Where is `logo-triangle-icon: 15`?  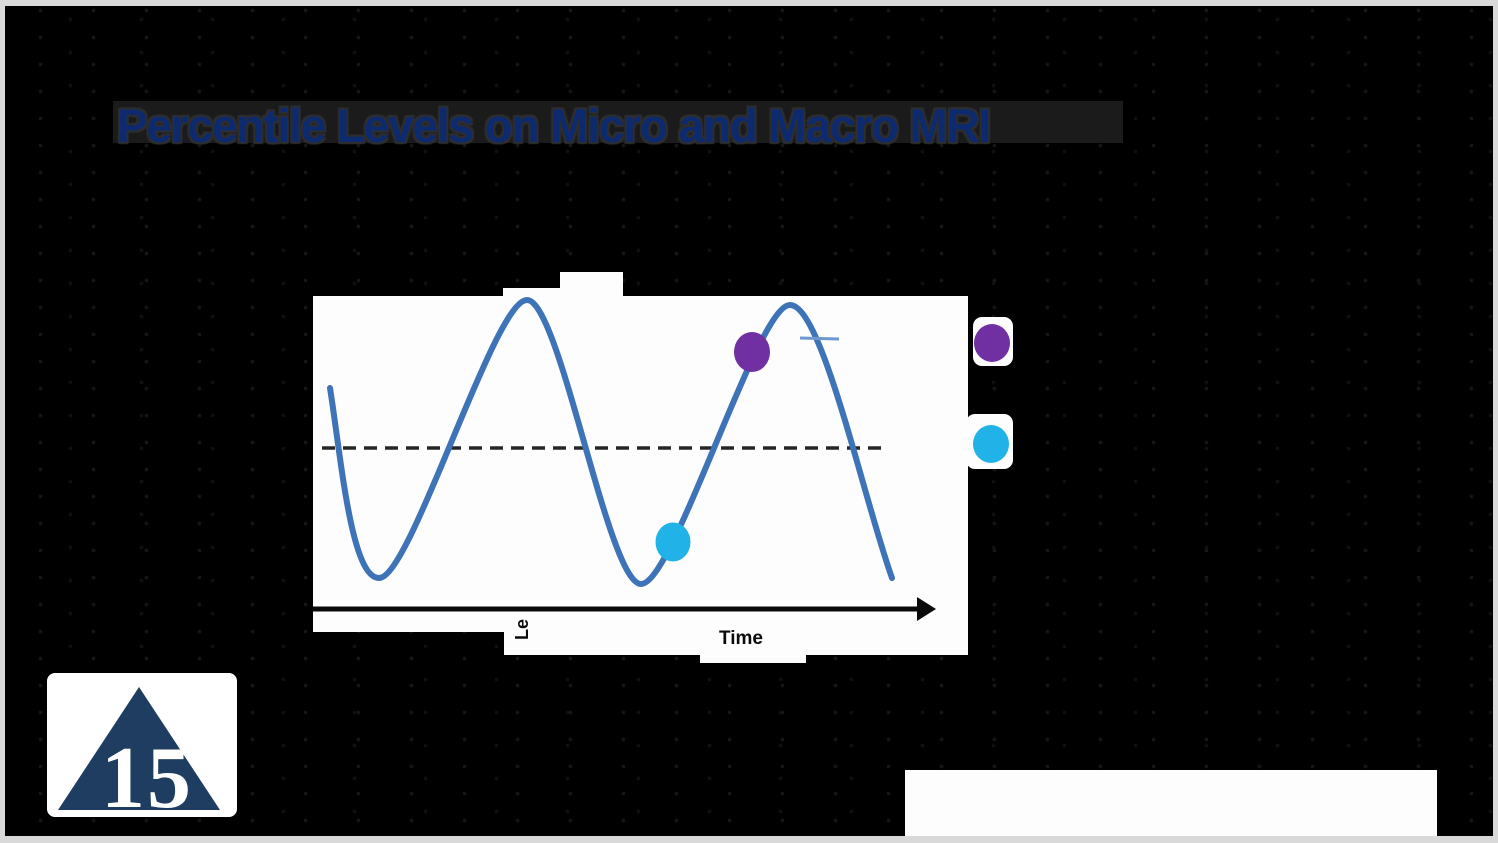
logo-triangle-icon: 15 is located at coordinates (139, 752).